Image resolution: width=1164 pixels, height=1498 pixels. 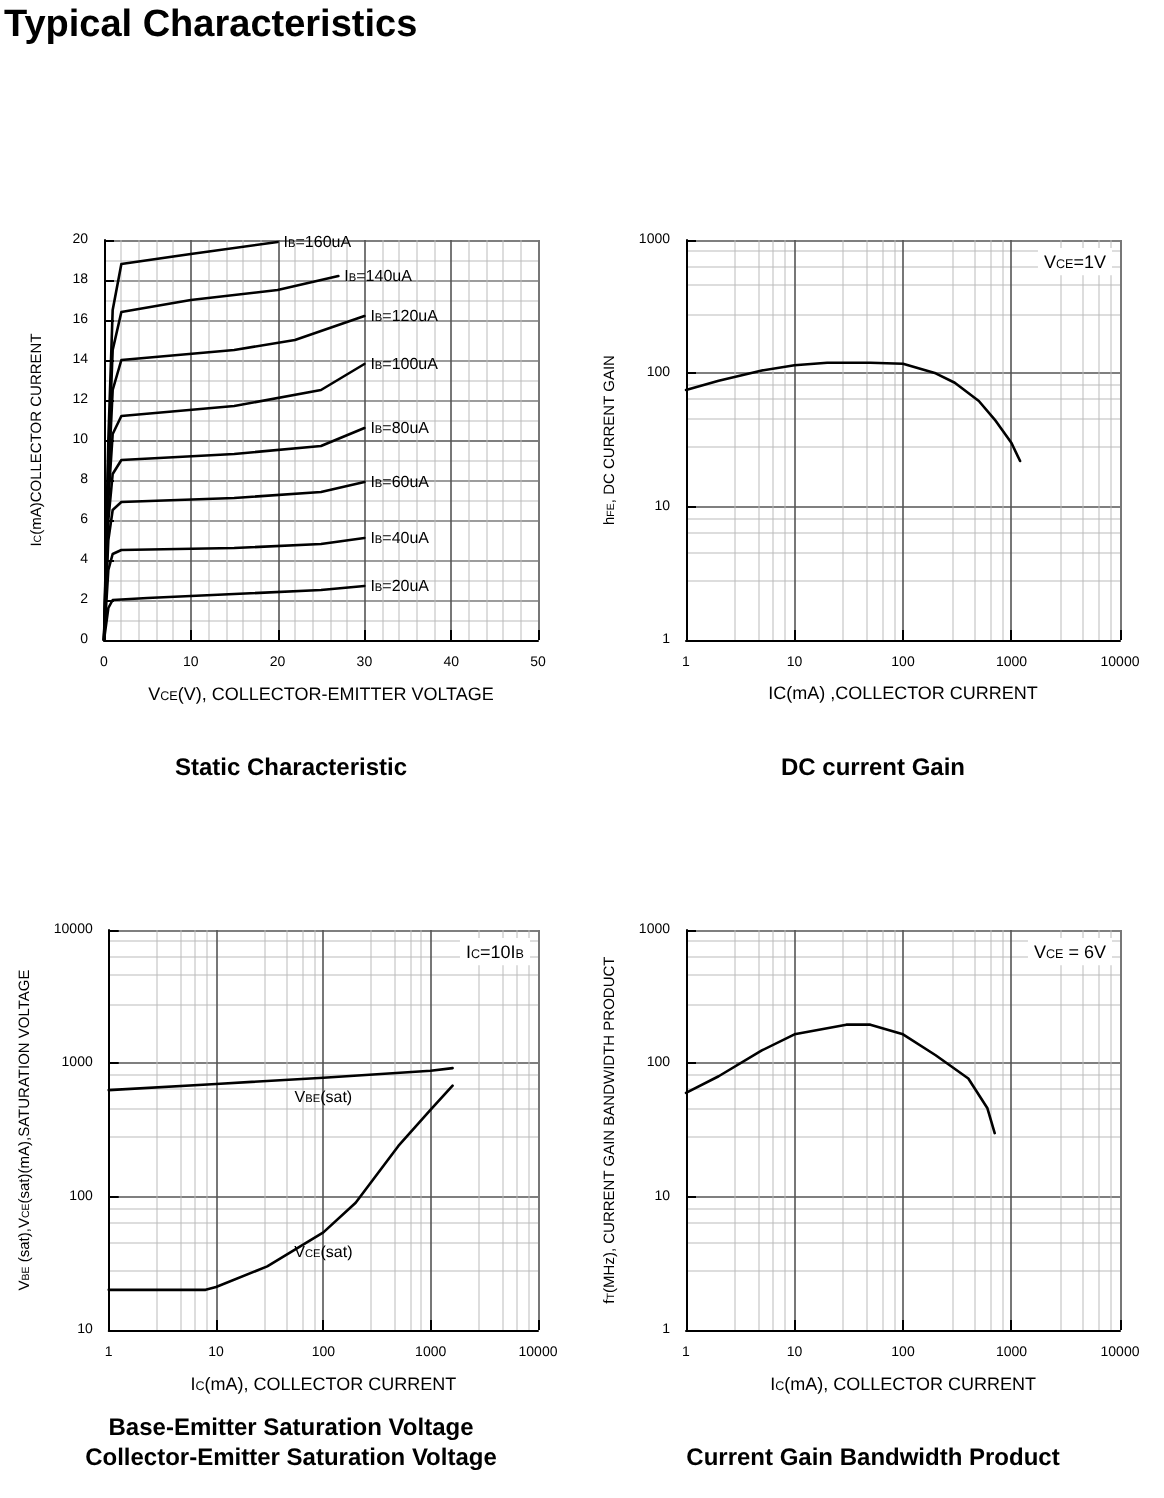 What do you see at coordinates (291, 767) in the screenshot?
I see `text: Static Characteristic` at bounding box center [291, 767].